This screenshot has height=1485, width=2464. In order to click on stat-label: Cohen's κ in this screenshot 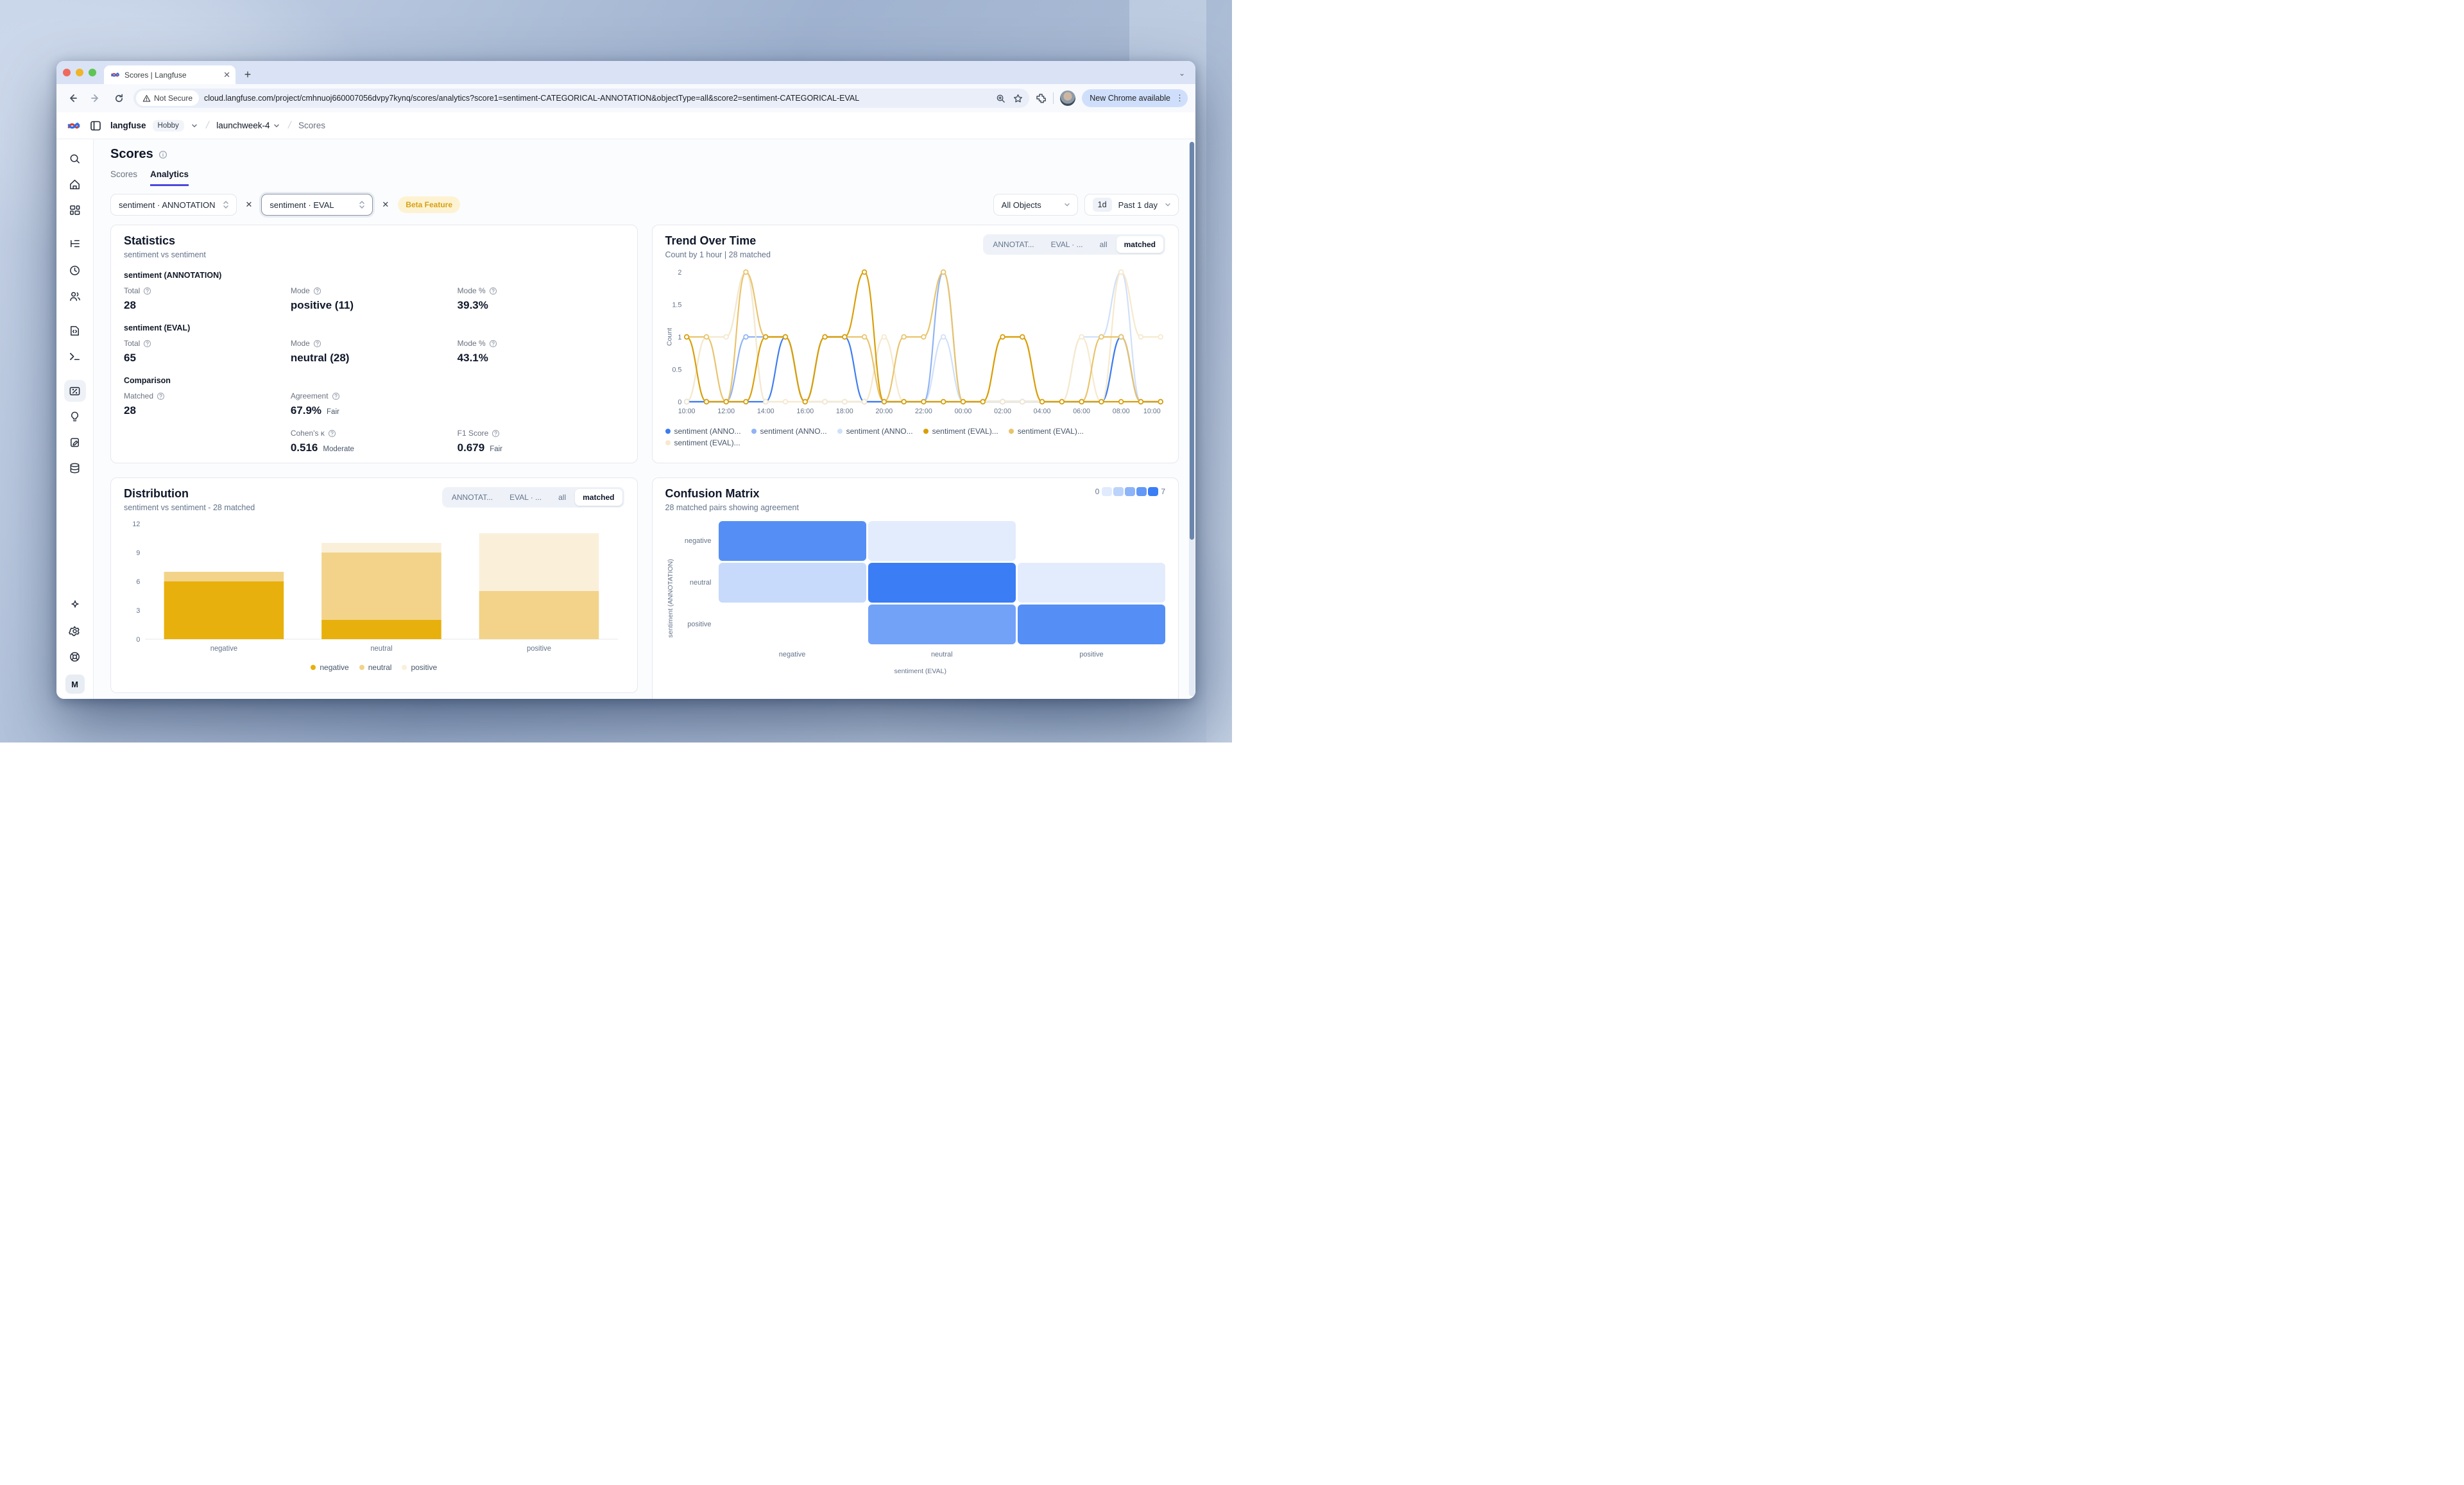, I will do `click(374, 433)`.